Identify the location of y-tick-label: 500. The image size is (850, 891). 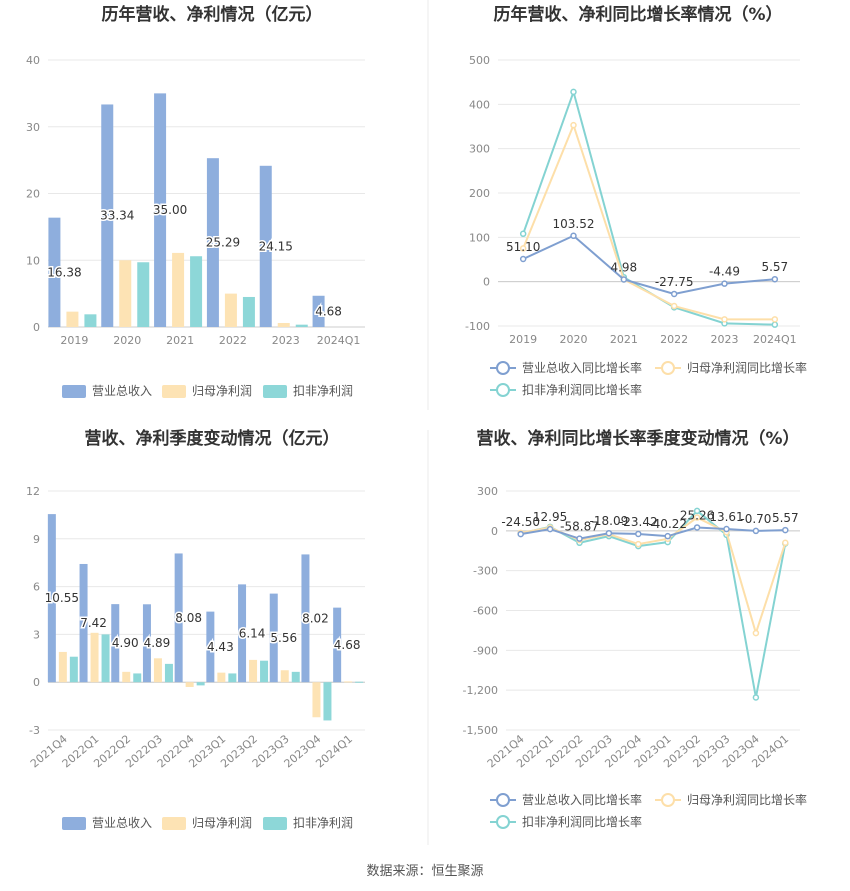
(479, 60).